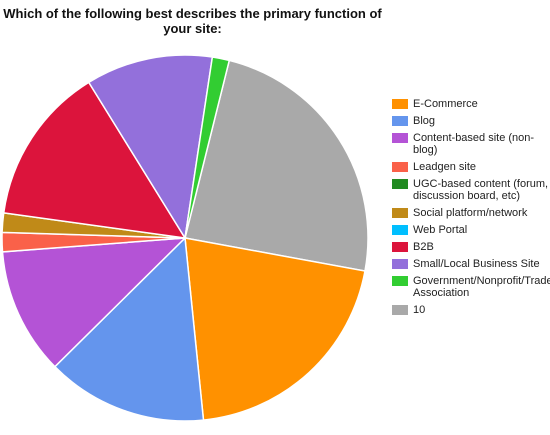 The width and height of the screenshot is (550, 435). Describe the element at coordinates (94, 302) in the screenshot. I see `pie-slice-content-based-site-non-blog` at that location.